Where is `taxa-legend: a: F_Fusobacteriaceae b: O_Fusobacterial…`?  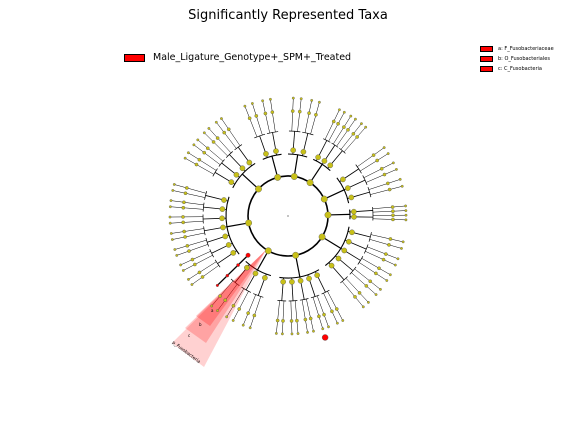 taxa-legend: a: F_Fusobacteriaceae b: O_Fusobacterial… is located at coordinates (517, 59).